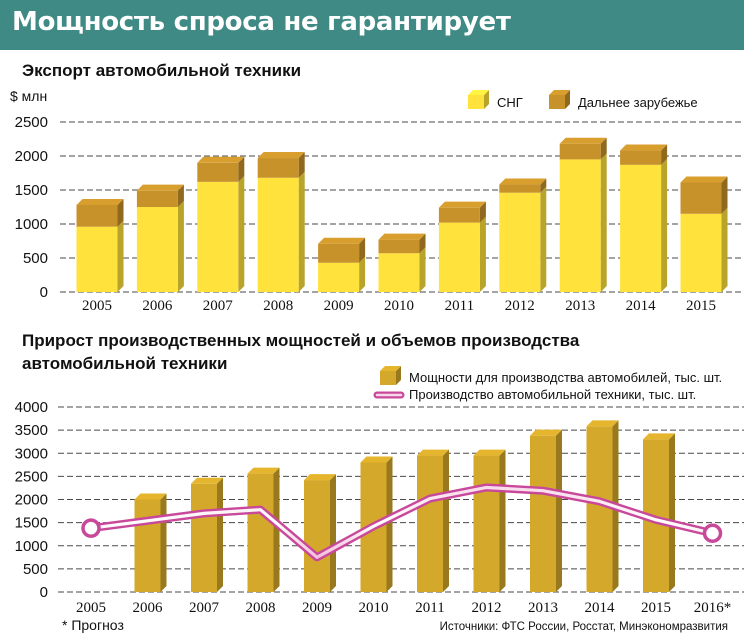 This screenshot has height=640, width=744. What do you see at coordinates (278, 306) in the screenshot?
I see `x-tick-label: 2008` at bounding box center [278, 306].